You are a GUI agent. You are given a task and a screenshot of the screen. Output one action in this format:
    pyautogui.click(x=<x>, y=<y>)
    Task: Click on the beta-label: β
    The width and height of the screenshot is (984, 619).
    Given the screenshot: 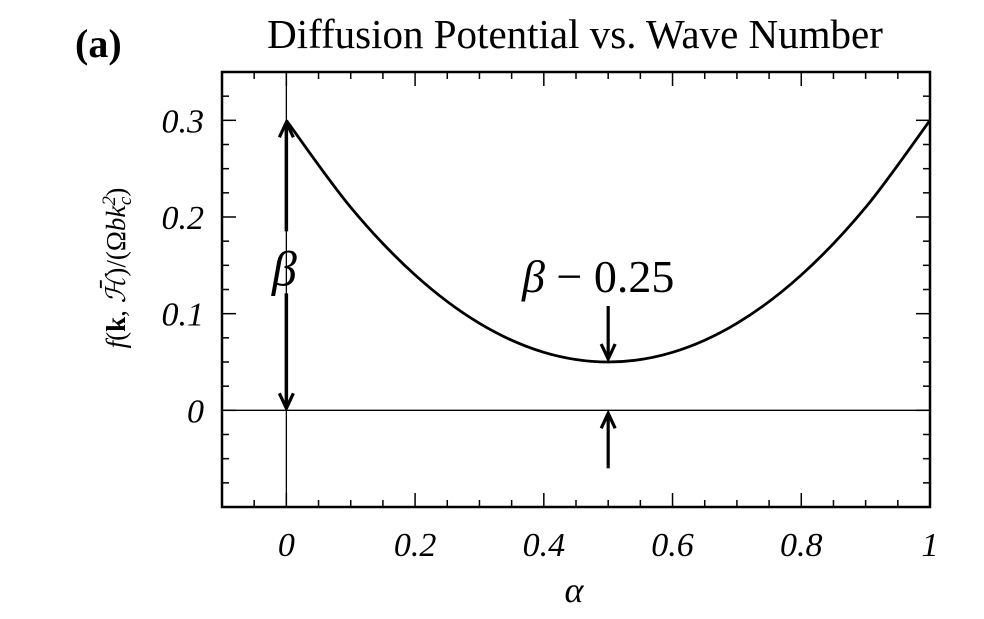 What is the action you would take?
    pyautogui.click(x=284, y=268)
    